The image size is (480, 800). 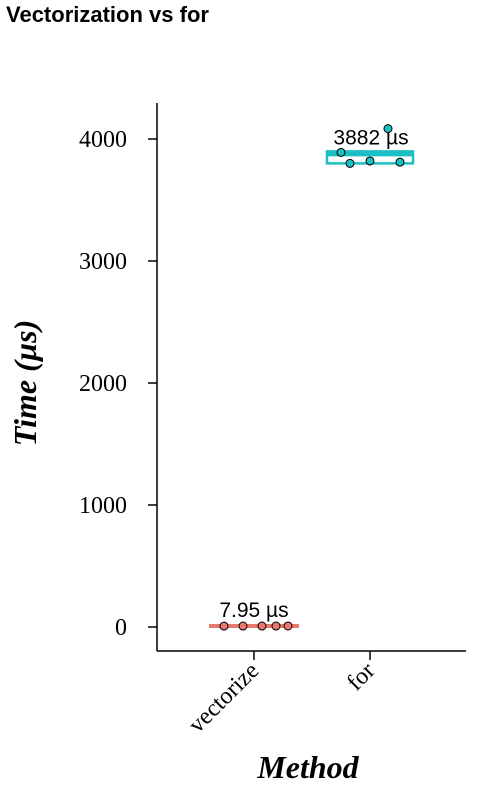 I want to click on y-axis-title: Time (µs), so click(x=25, y=383).